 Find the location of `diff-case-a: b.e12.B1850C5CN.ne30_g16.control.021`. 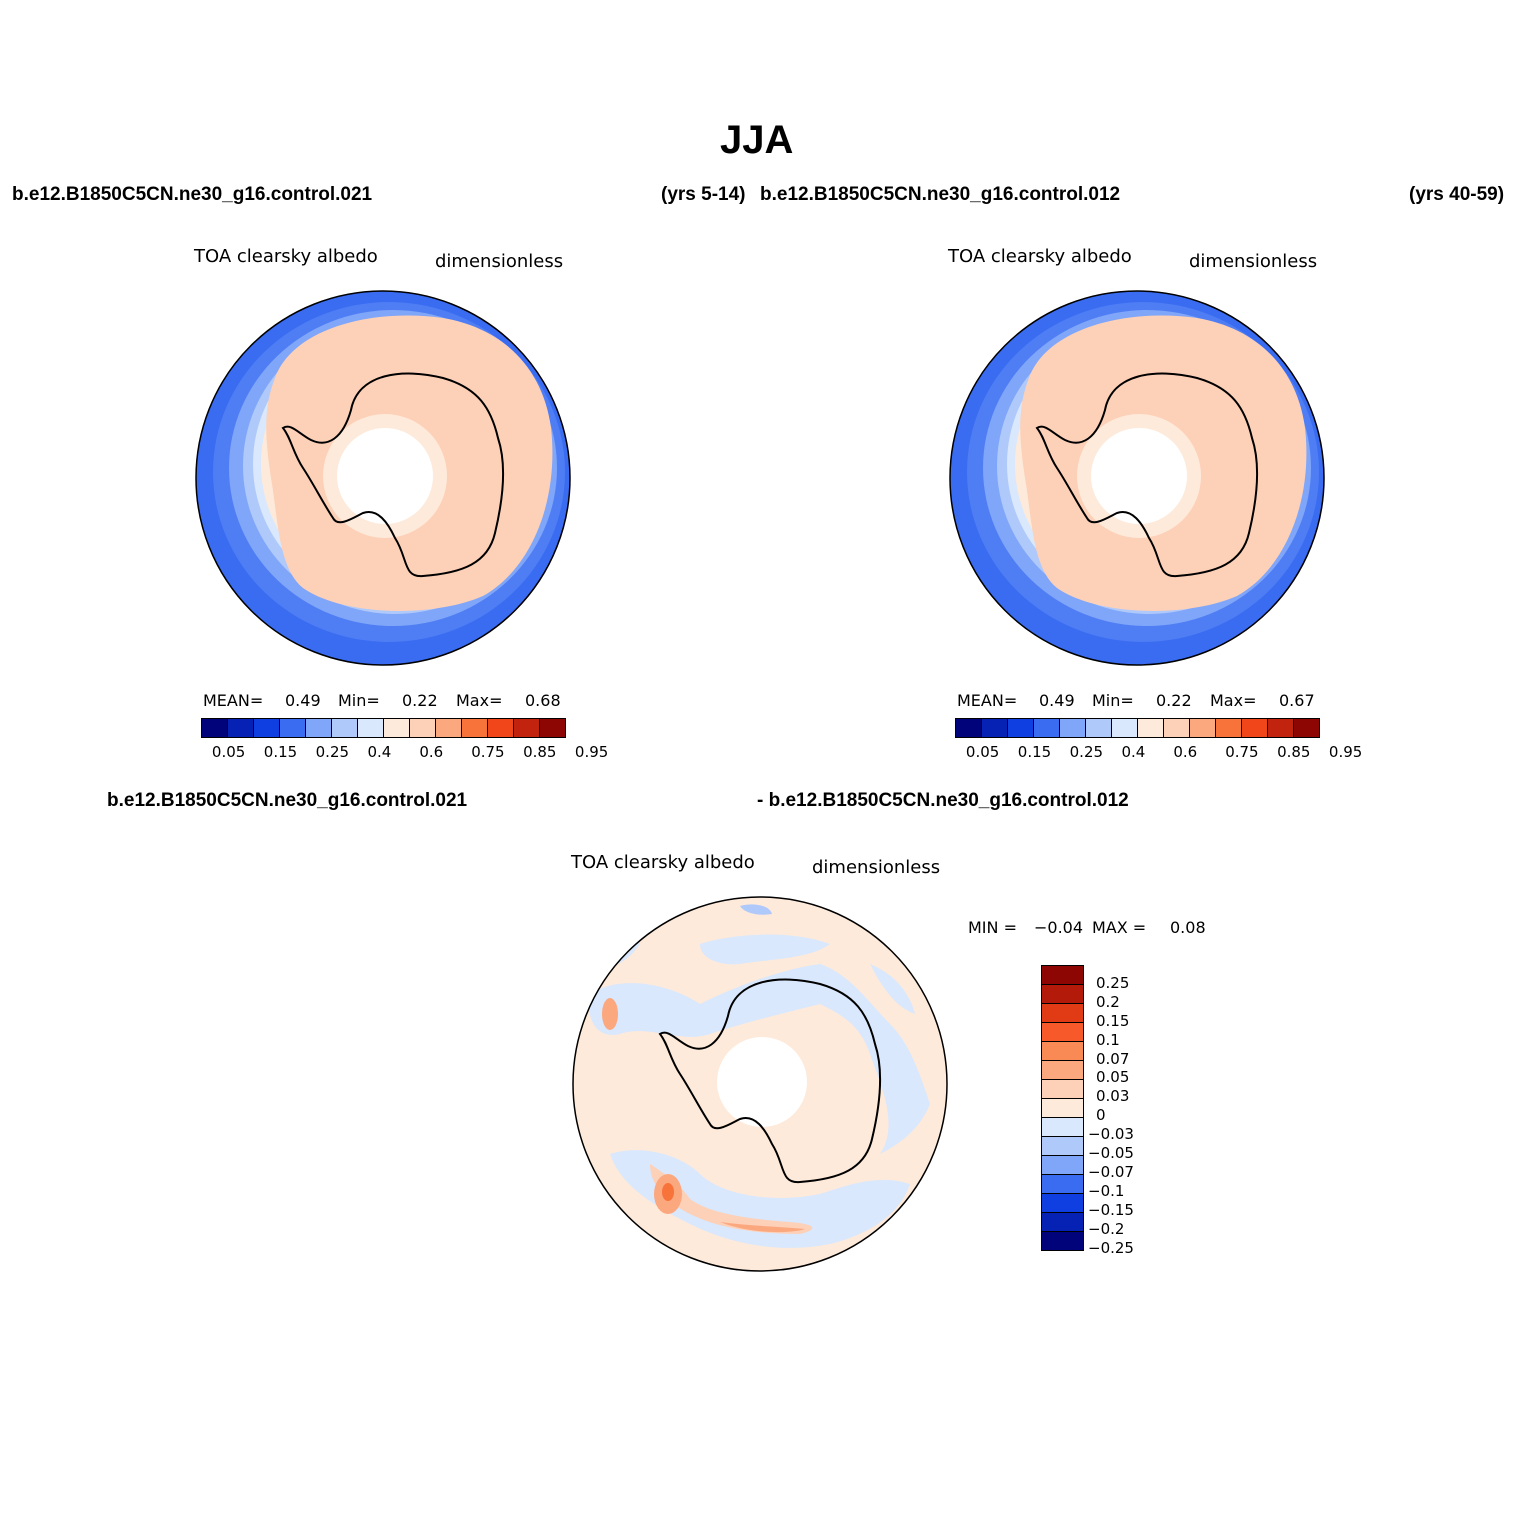

diff-case-a: b.e12.B1850C5CN.ne30_g16.control.021 is located at coordinates (287, 800).